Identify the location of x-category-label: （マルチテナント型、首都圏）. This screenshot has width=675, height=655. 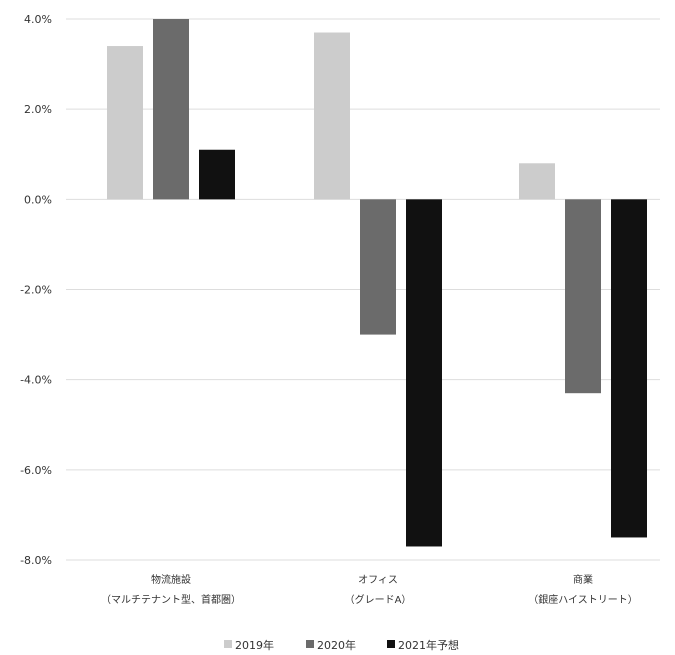
(171, 599).